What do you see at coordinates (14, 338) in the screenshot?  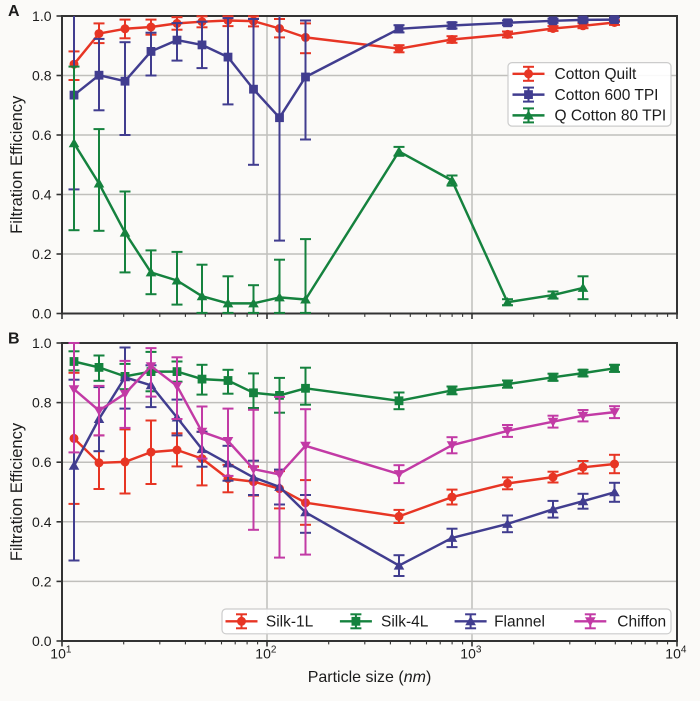 I see `svg-text: B` at bounding box center [14, 338].